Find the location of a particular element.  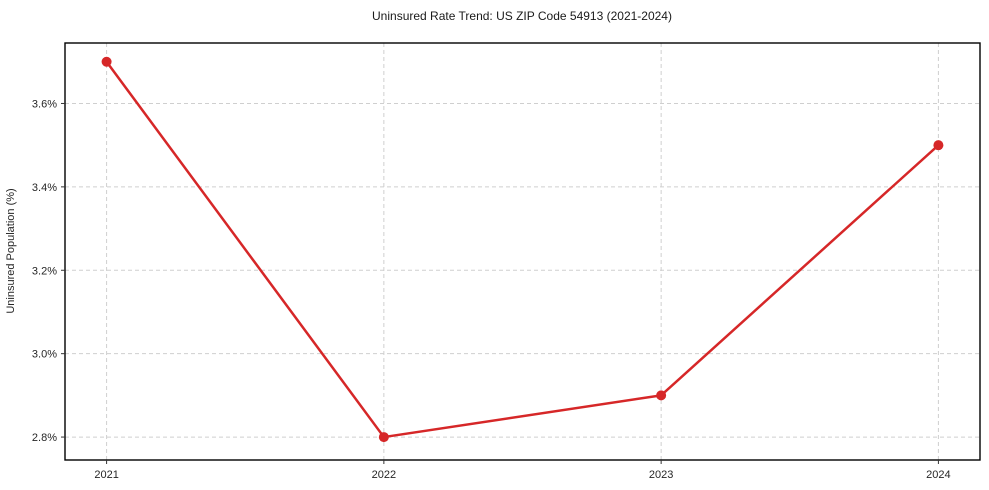

y-axis-label: Uninsured Population (%) is located at coordinates (11, 250).